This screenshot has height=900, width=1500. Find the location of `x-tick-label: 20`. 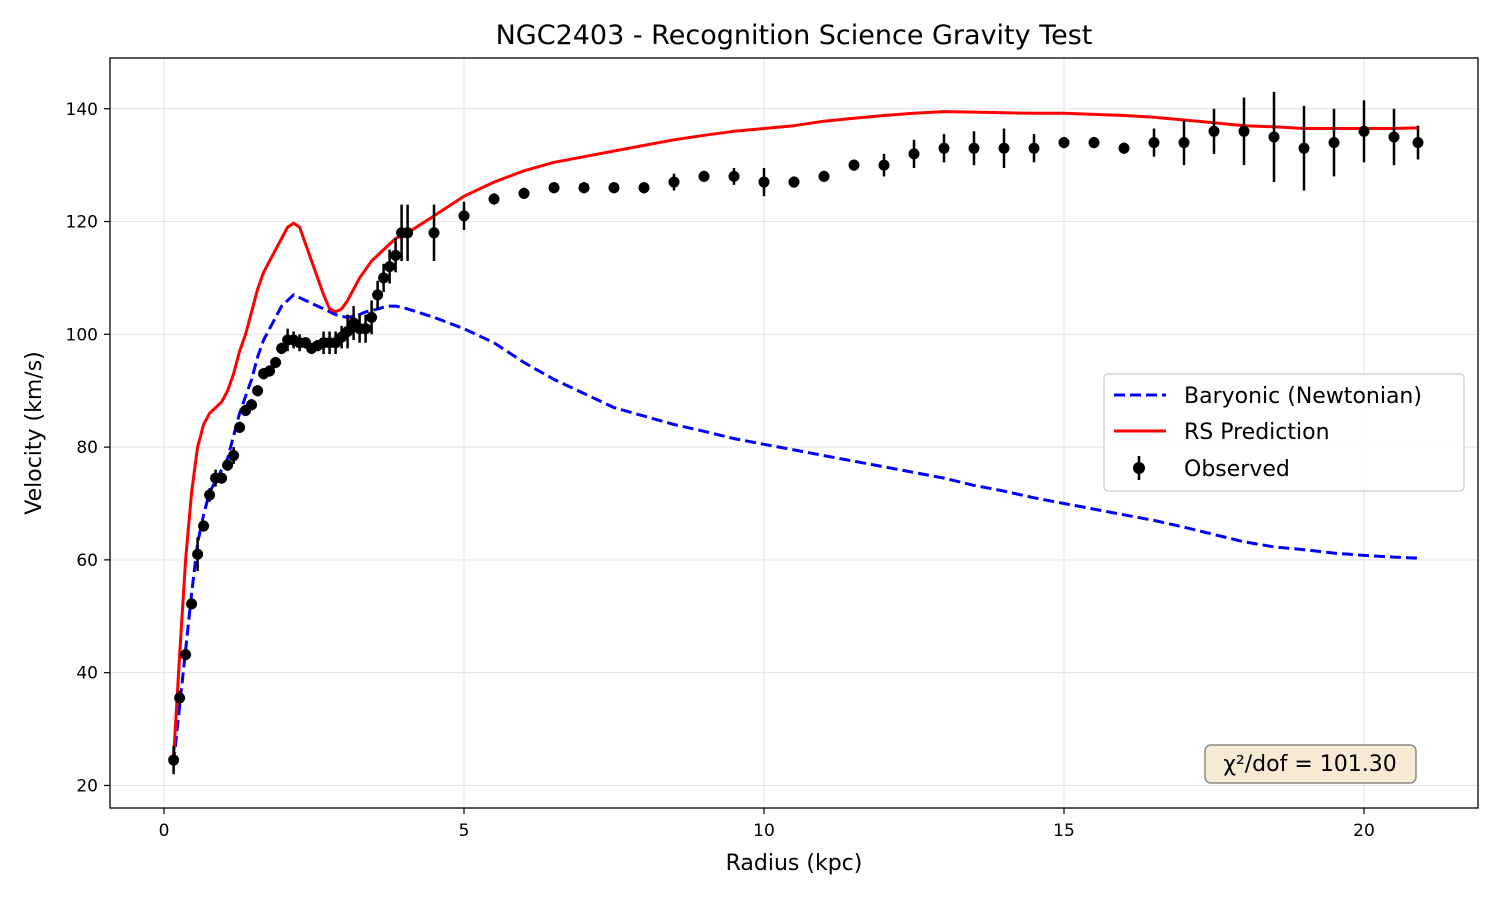

x-tick-label: 20 is located at coordinates (1364, 831).